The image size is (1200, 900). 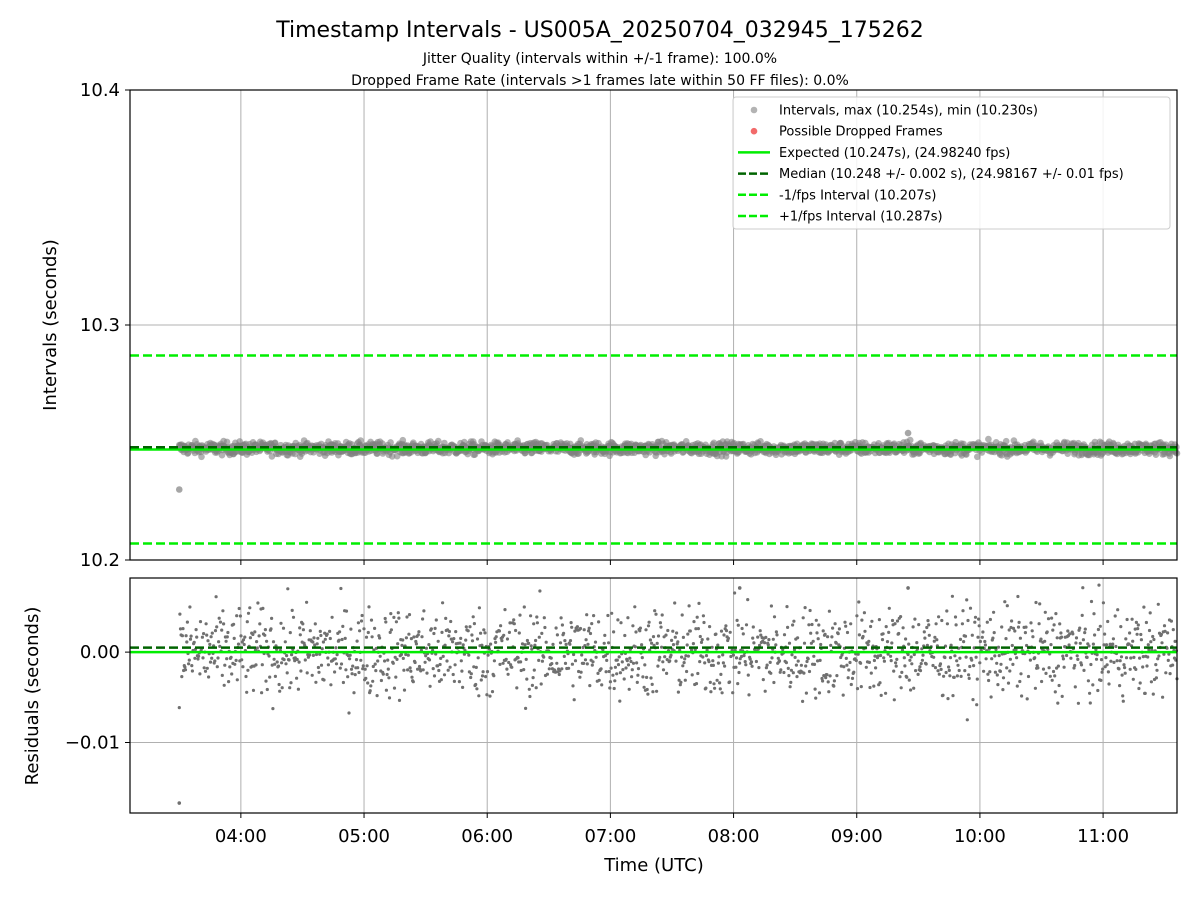 What do you see at coordinates (678, 461) in the screenshot?
I see `intervals-scatter` at bounding box center [678, 461].